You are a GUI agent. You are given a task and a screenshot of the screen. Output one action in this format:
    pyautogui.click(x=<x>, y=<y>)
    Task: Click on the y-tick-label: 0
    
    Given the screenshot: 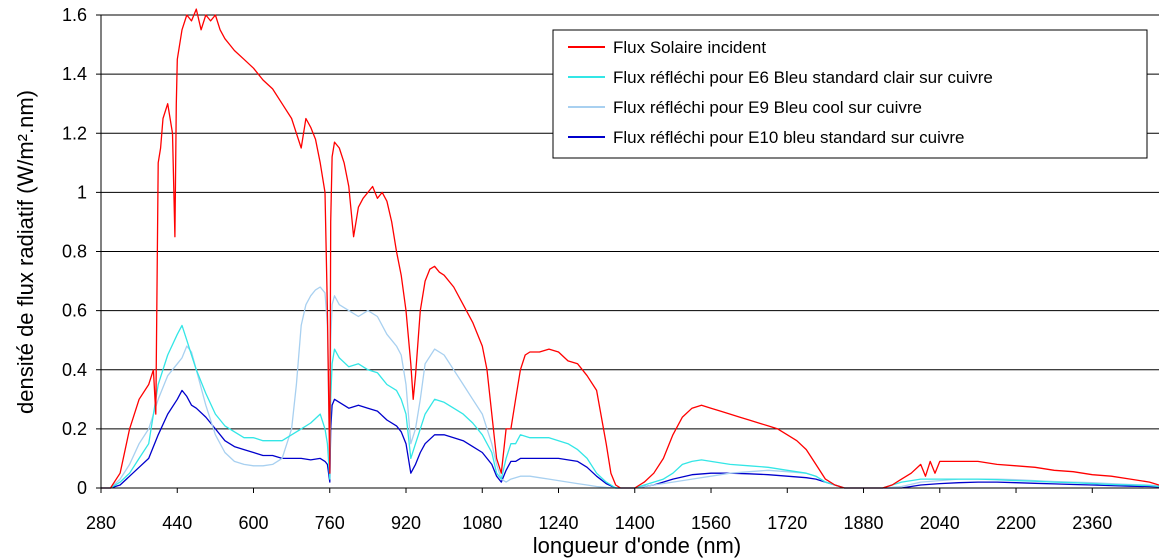 What is the action you would take?
    pyautogui.click(x=82, y=488)
    